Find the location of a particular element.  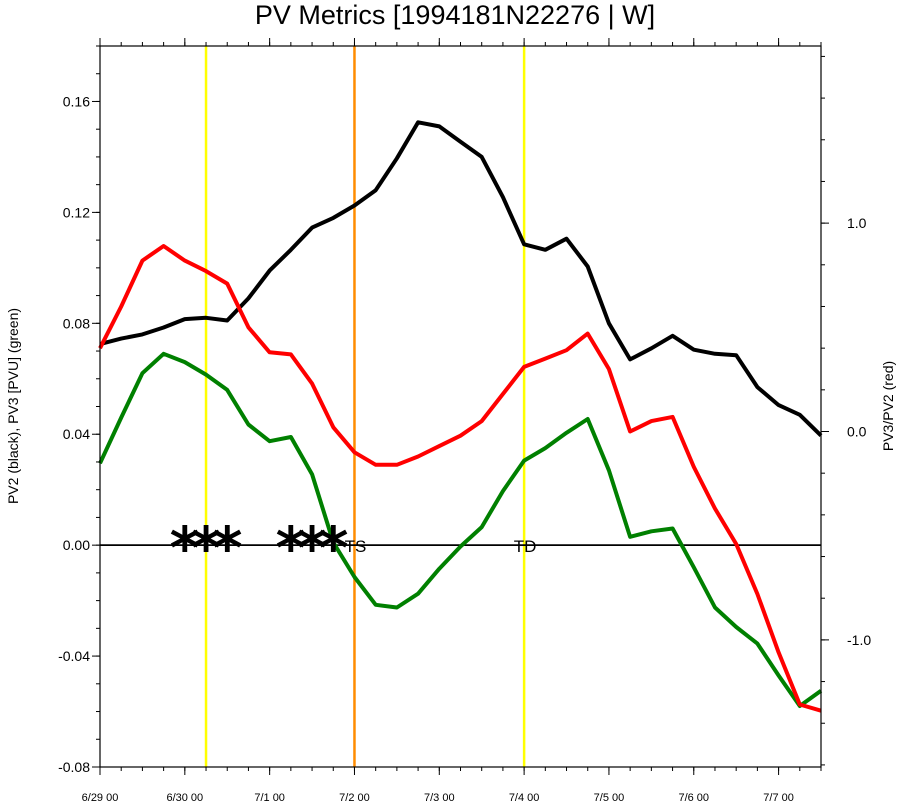

y-tick-label-left: 0.08 is located at coordinates (76, 323).